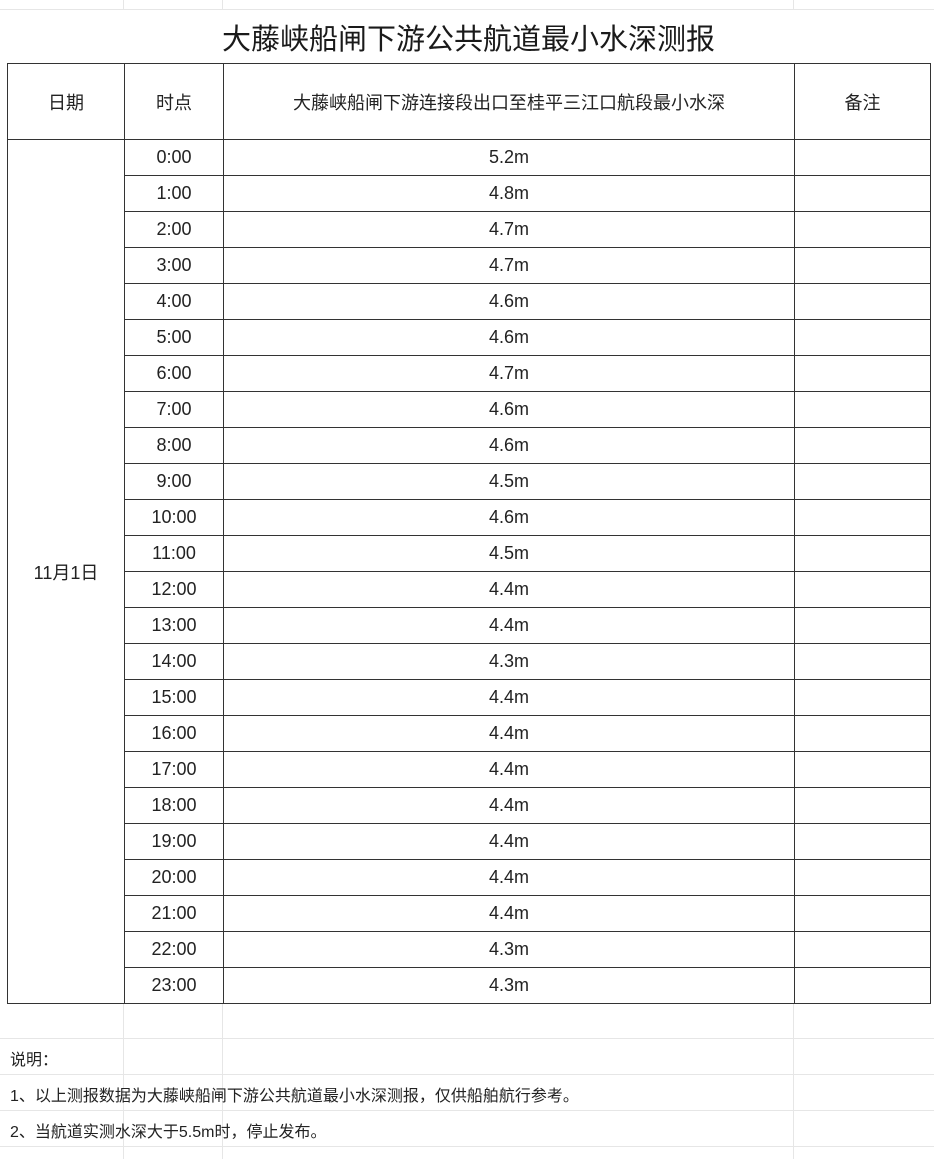  I want to click on note-item: 1、以上测报数据为大藤峡船闸下游公共航道最小水深测报，仅供船舶航行参考。, so click(294, 1096).